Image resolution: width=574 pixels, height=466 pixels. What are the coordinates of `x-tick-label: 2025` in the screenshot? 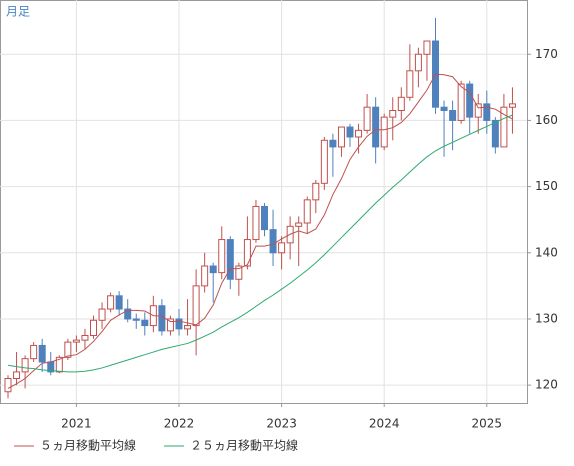 It's located at (487, 424).